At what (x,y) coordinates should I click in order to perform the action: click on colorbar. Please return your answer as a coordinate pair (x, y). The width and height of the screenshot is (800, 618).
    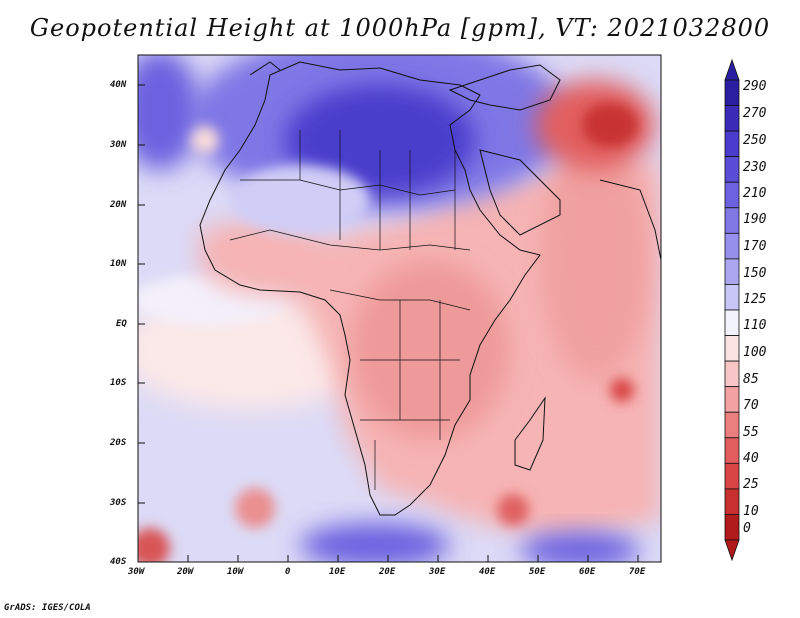
    Looking at the image, I should click on (732, 310).